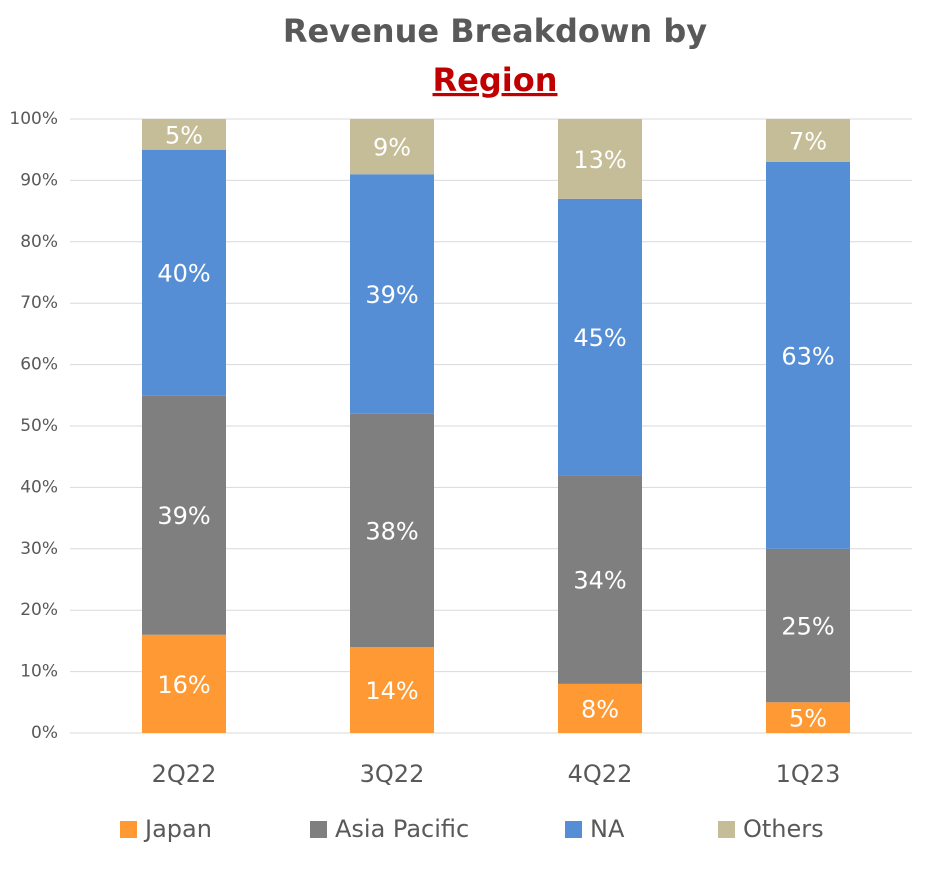 This screenshot has width=931, height=888. What do you see at coordinates (39, 242) in the screenshot?
I see `y-tick-label: 80%` at bounding box center [39, 242].